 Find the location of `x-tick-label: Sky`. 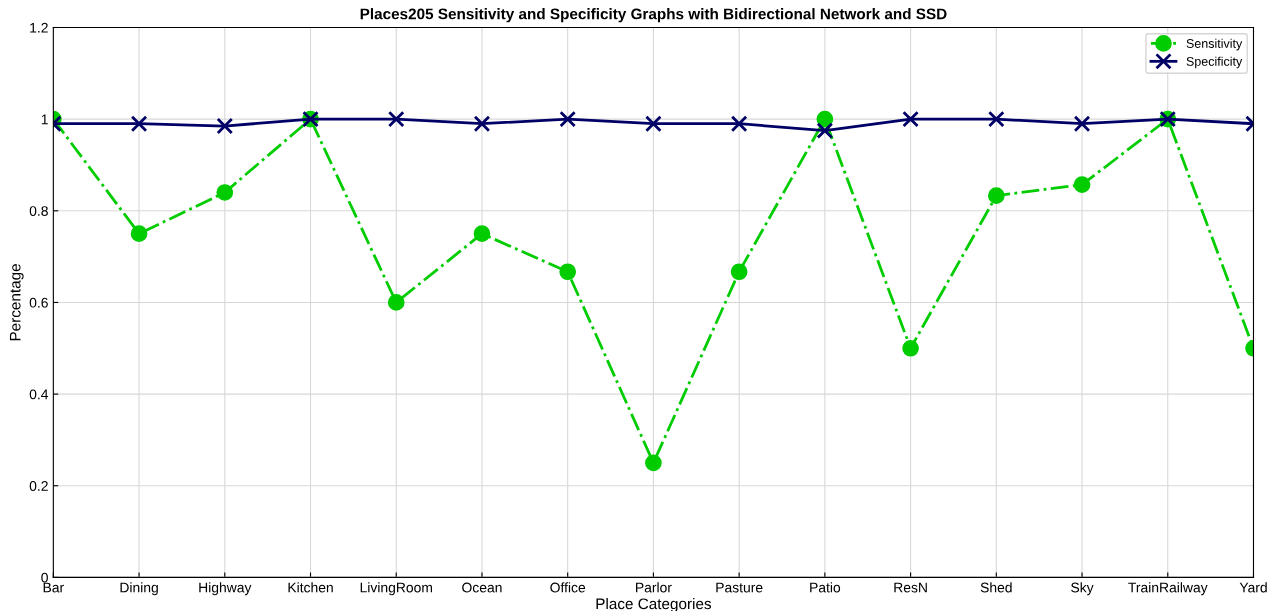

x-tick-label: Sky is located at coordinates (1082, 589).